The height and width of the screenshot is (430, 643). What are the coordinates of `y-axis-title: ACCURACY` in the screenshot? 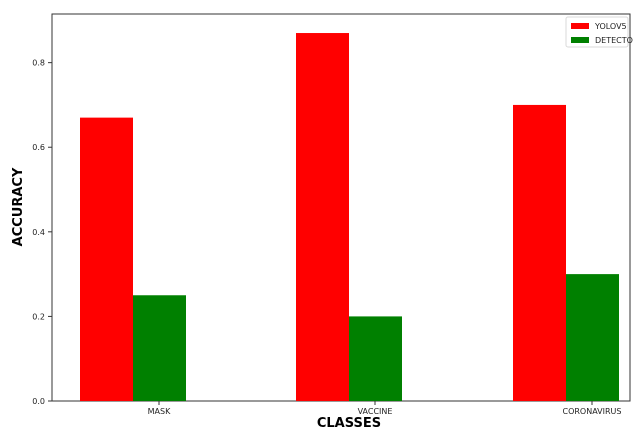 It's located at (18, 206).